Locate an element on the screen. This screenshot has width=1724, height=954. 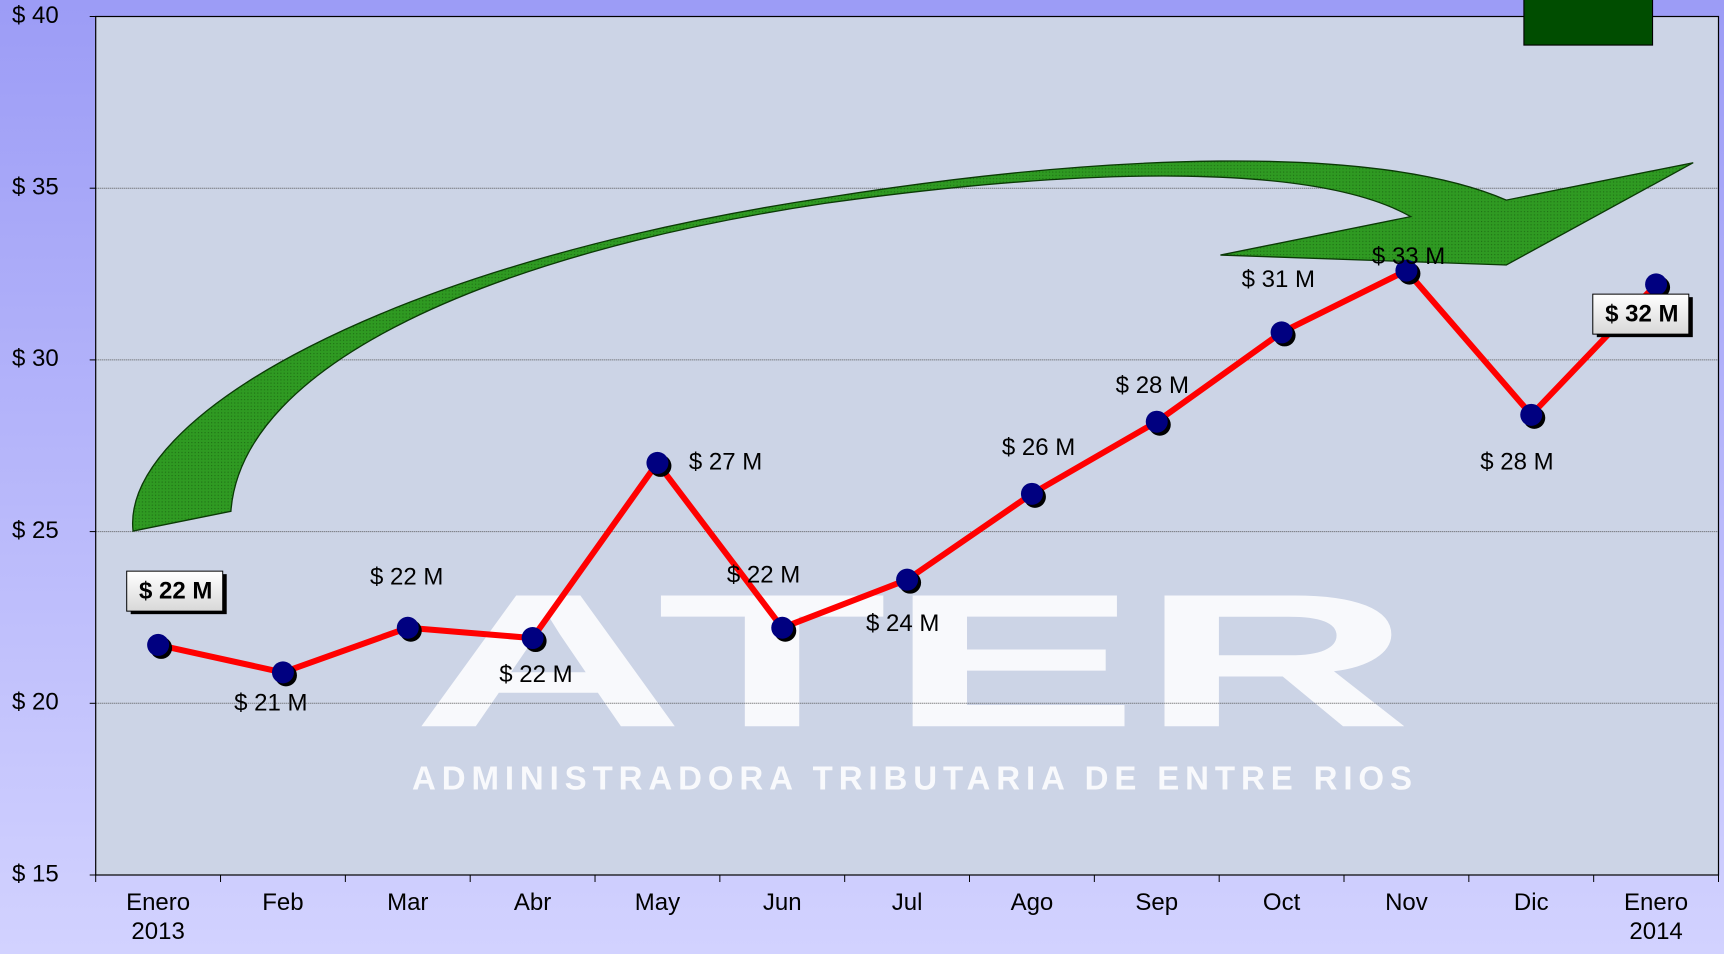
x-tick-label: Oct is located at coordinates (1281, 902).